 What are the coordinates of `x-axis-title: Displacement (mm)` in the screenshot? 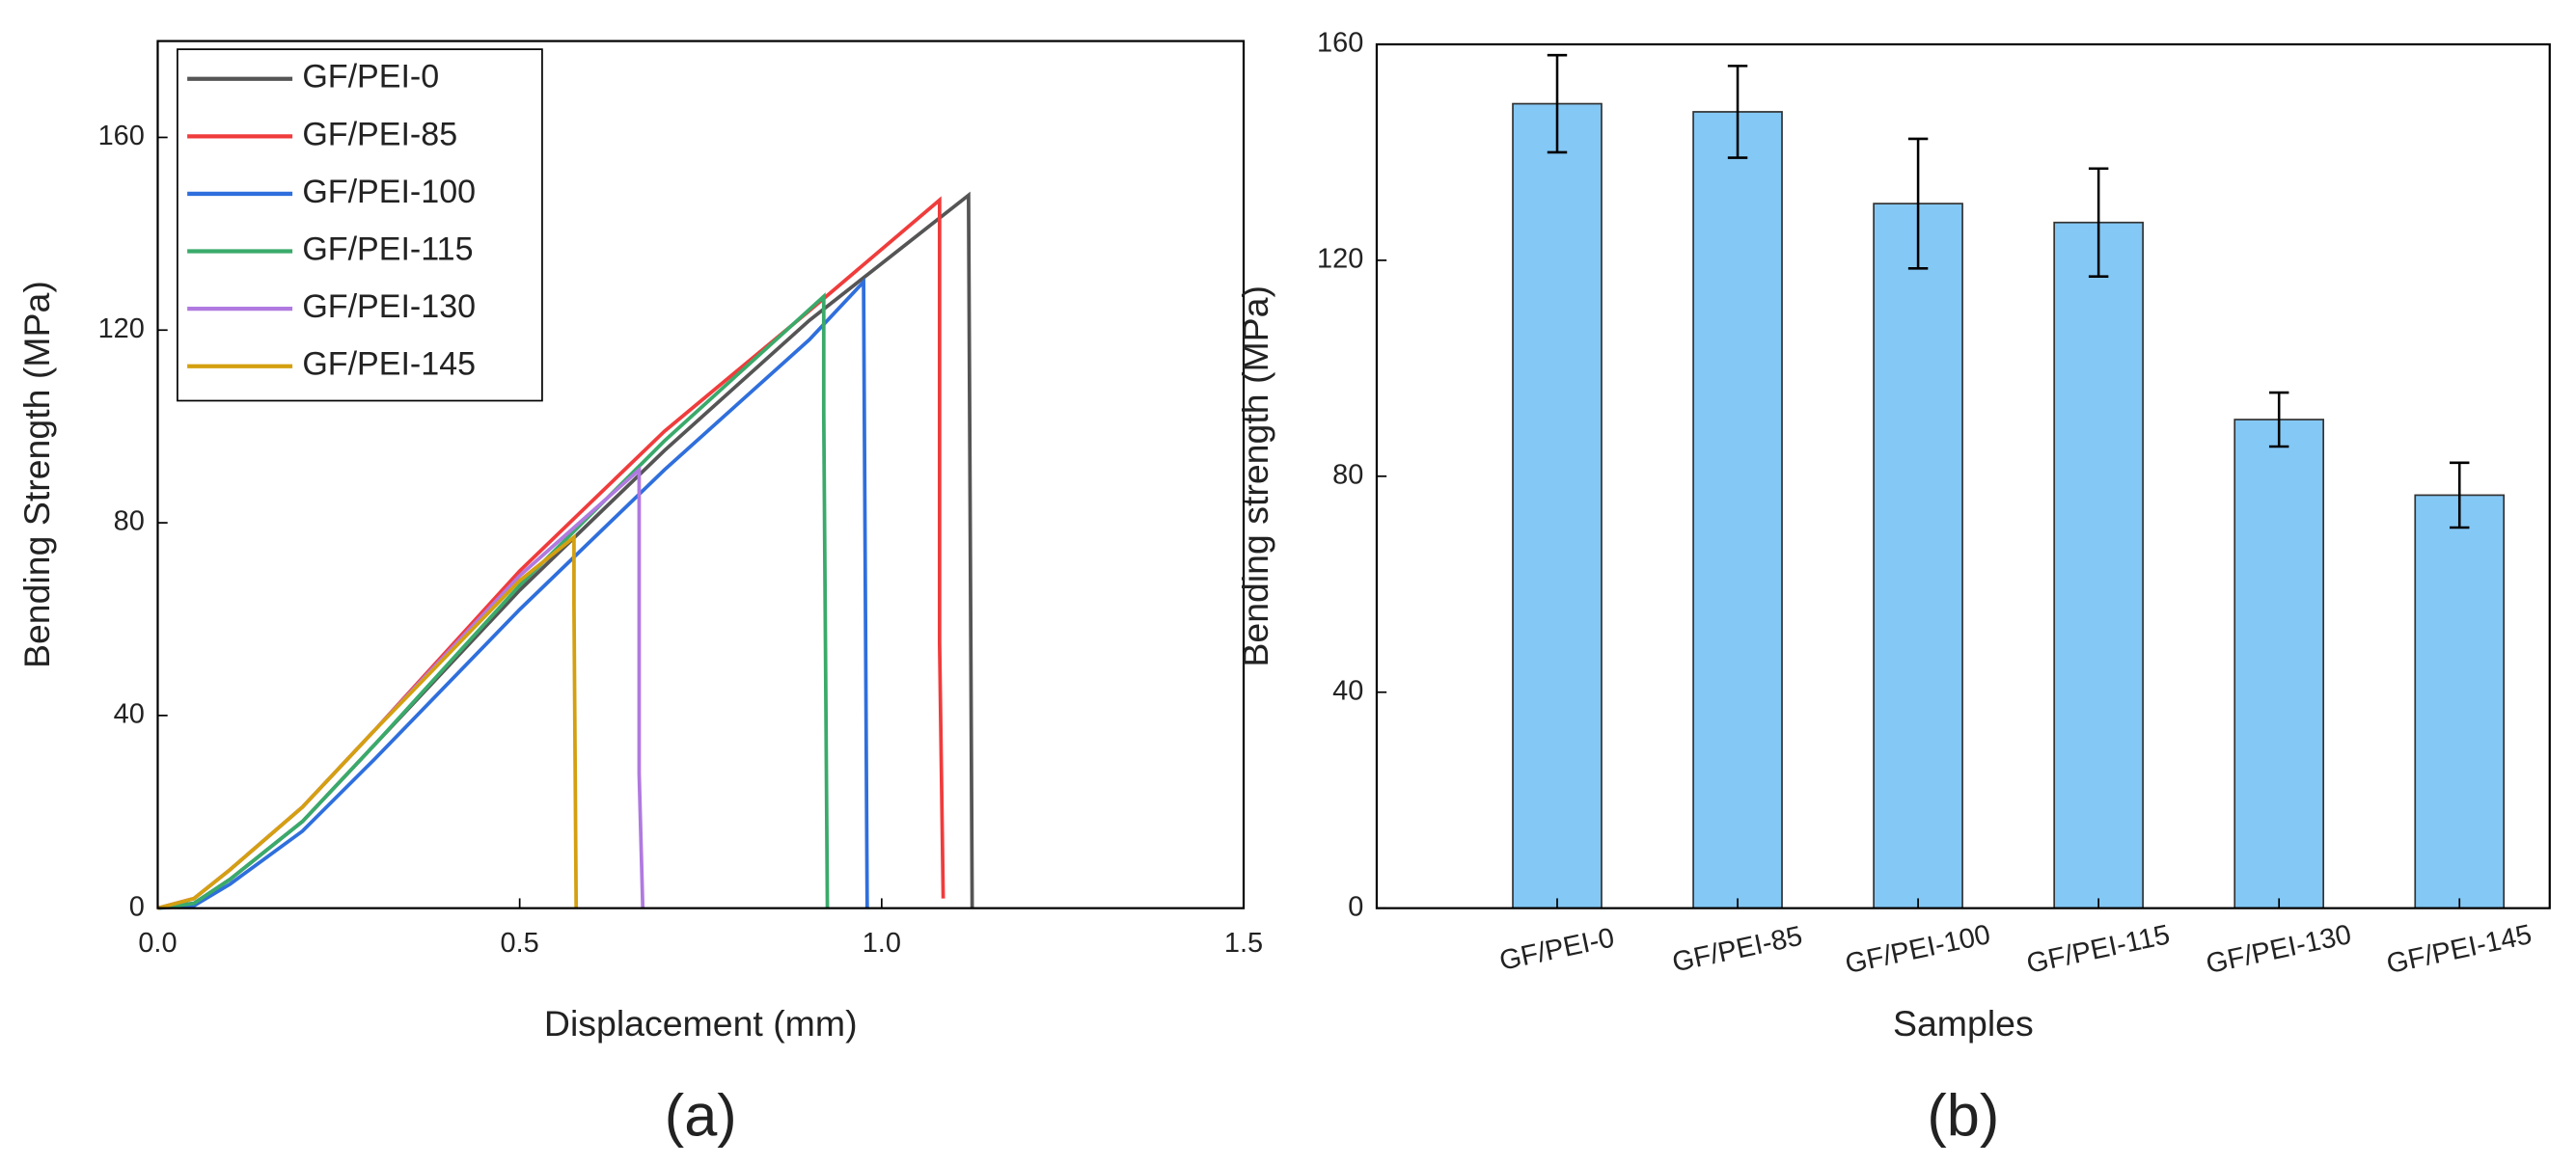 It's located at (701, 1023).